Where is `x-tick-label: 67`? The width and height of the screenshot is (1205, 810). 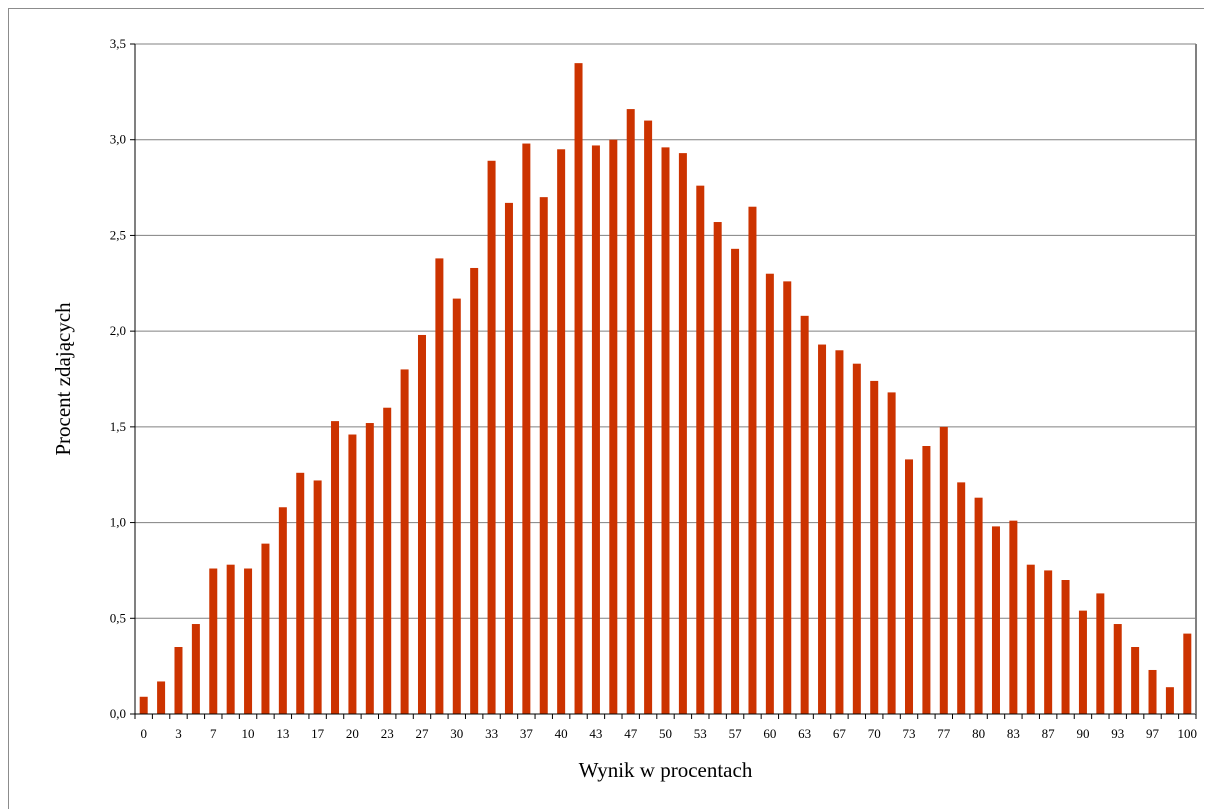
x-tick-label: 67 is located at coordinates (840, 733).